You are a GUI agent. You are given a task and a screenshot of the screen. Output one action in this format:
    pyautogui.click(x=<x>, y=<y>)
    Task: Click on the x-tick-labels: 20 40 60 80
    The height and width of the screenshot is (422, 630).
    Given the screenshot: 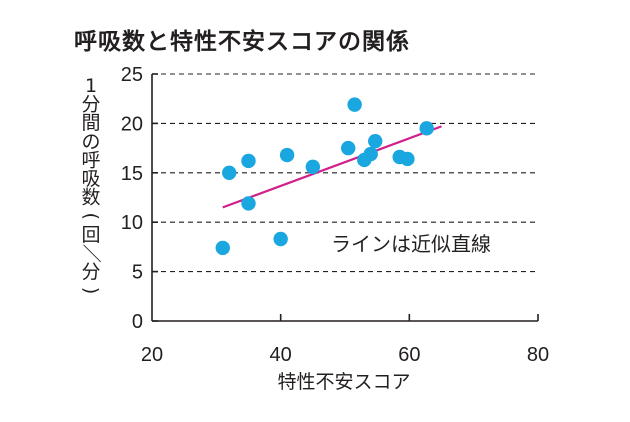 What is the action you would take?
    pyautogui.click(x=345, y=355)
    